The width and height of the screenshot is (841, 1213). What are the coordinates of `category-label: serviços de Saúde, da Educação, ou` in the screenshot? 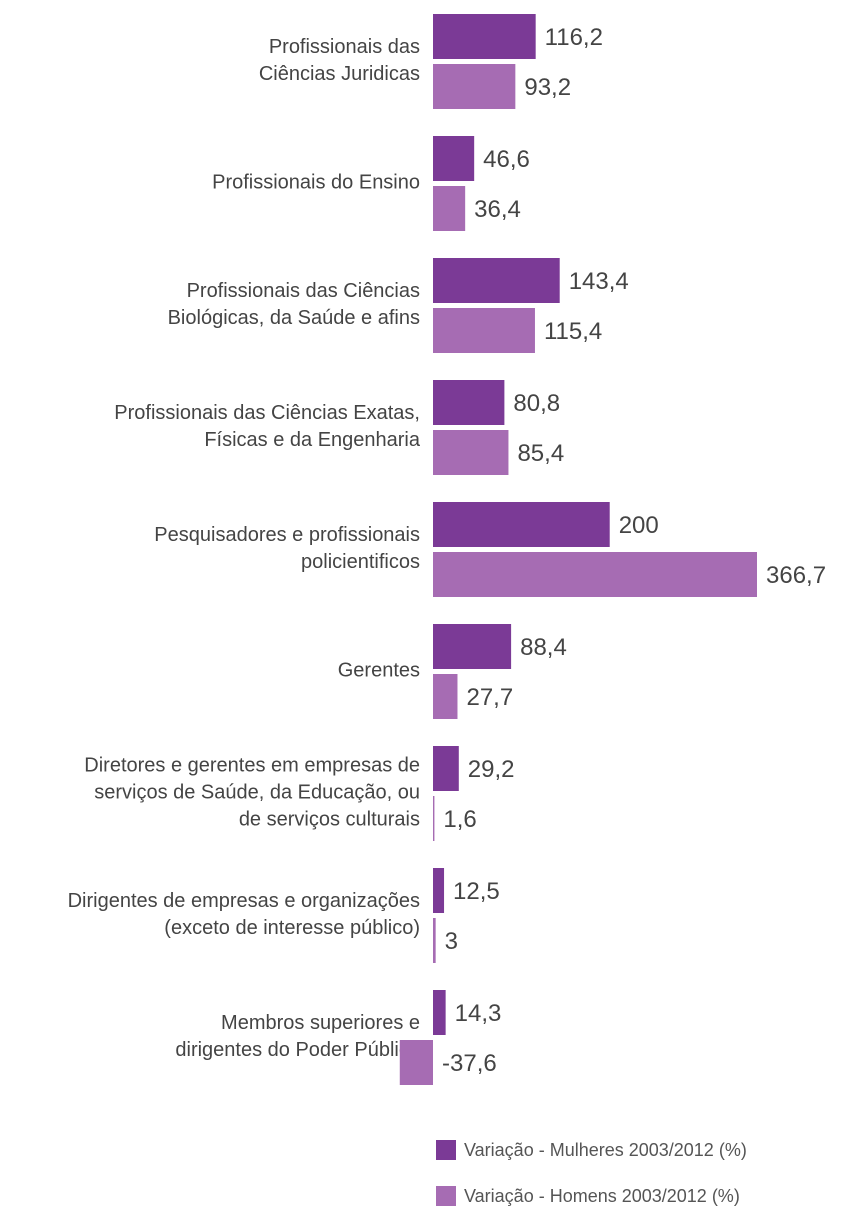 It's located at (257, 792).